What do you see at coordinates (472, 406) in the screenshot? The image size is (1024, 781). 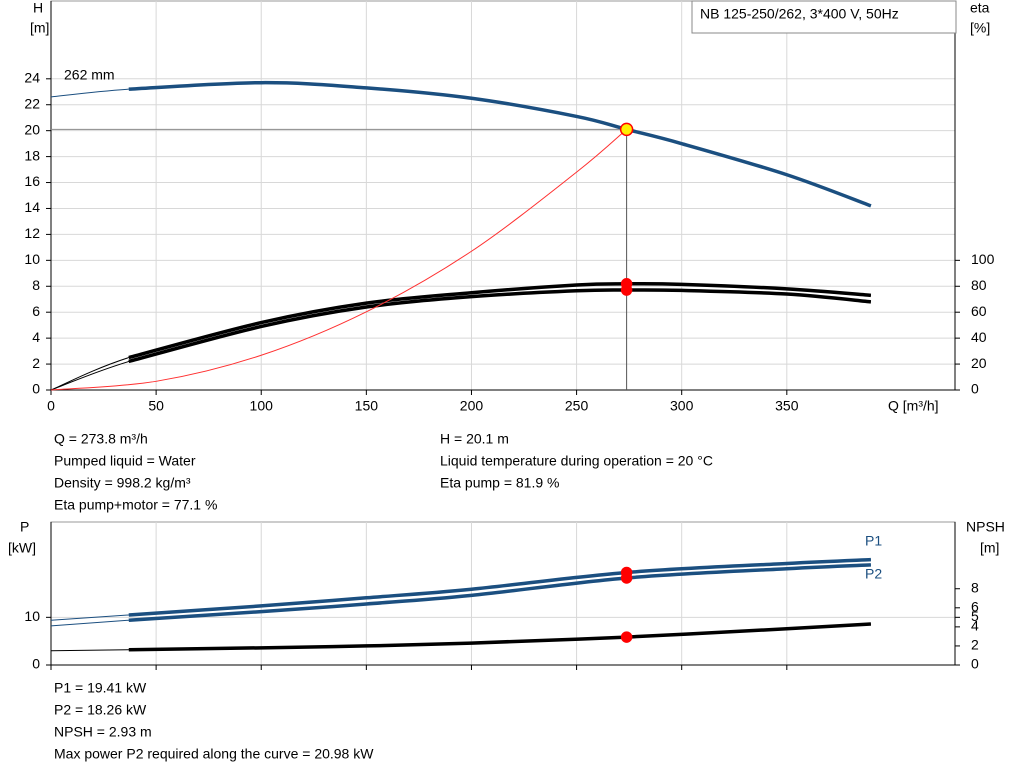 I see `x-tick-label: 200` at bounding box center [472, 406].